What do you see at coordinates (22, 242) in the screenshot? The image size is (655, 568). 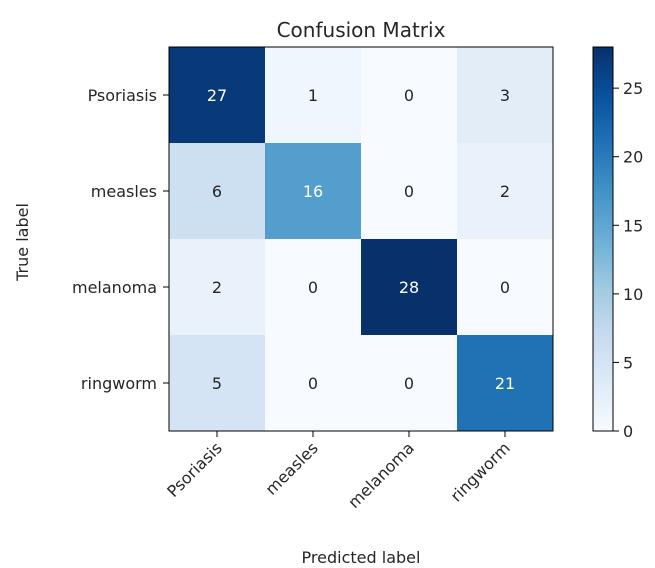 I see `y-axis-label: True label` at bounding box center [22, 242].